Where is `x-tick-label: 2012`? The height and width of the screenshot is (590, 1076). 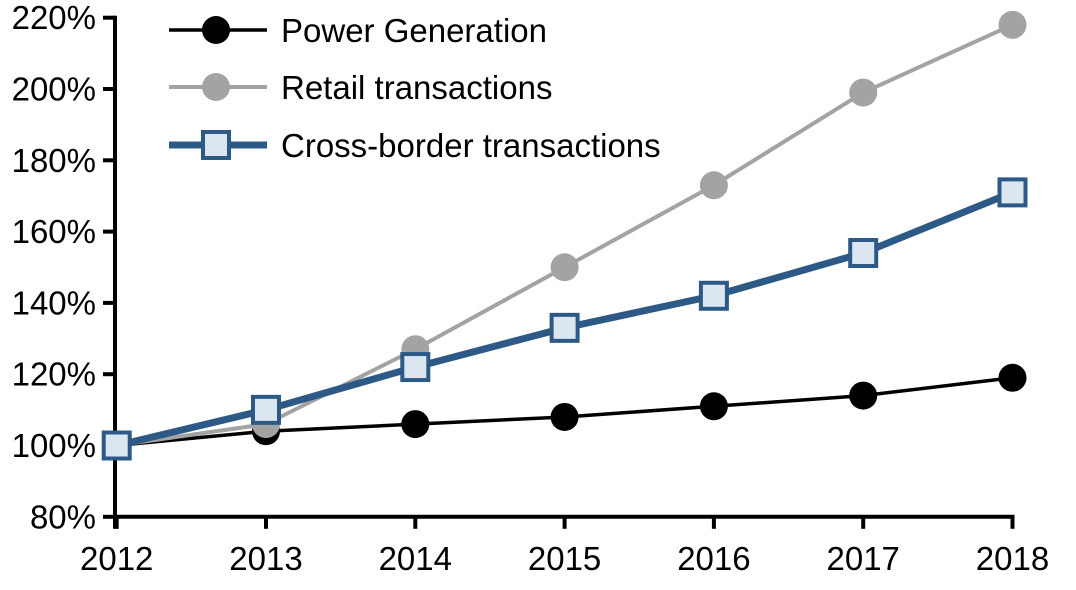
x-tick-label: 2012 is located at coordinates (116, 558).